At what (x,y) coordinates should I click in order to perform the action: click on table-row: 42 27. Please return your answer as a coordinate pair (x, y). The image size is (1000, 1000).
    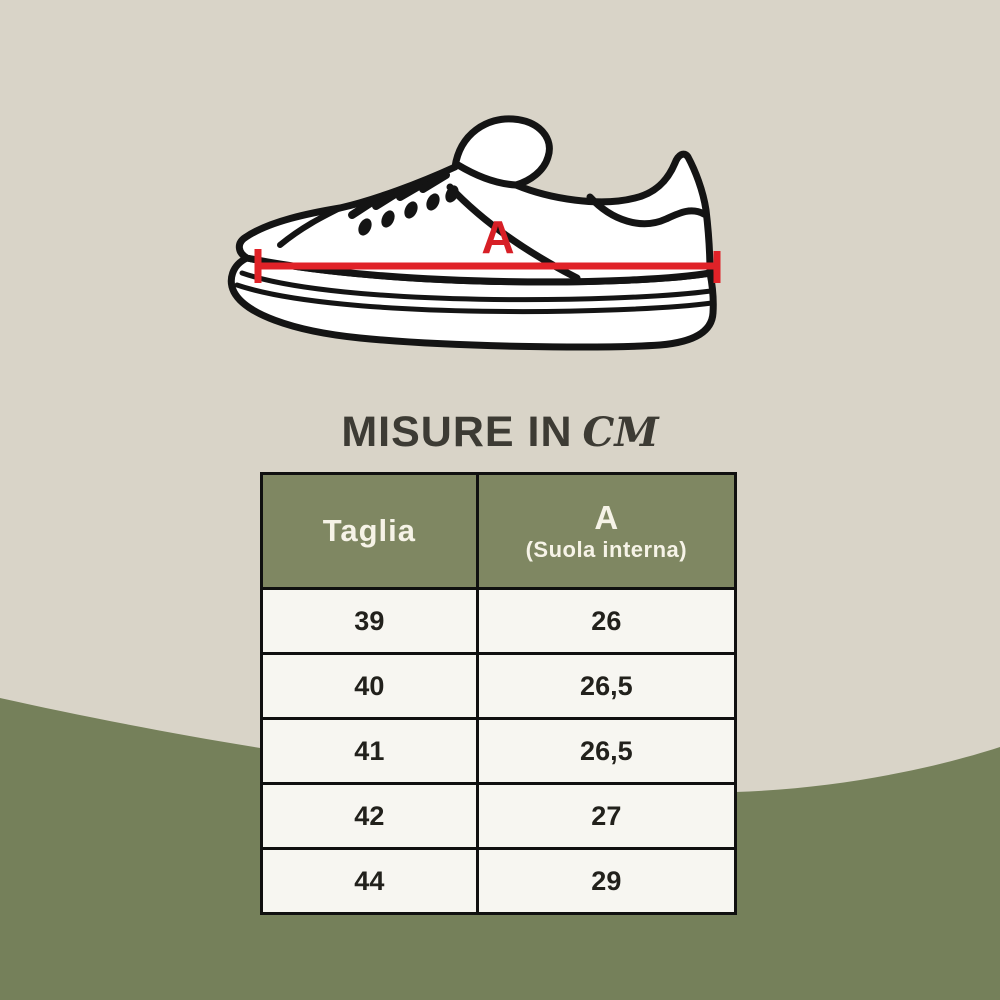
    Looking at the image, I should click on (499, 816).